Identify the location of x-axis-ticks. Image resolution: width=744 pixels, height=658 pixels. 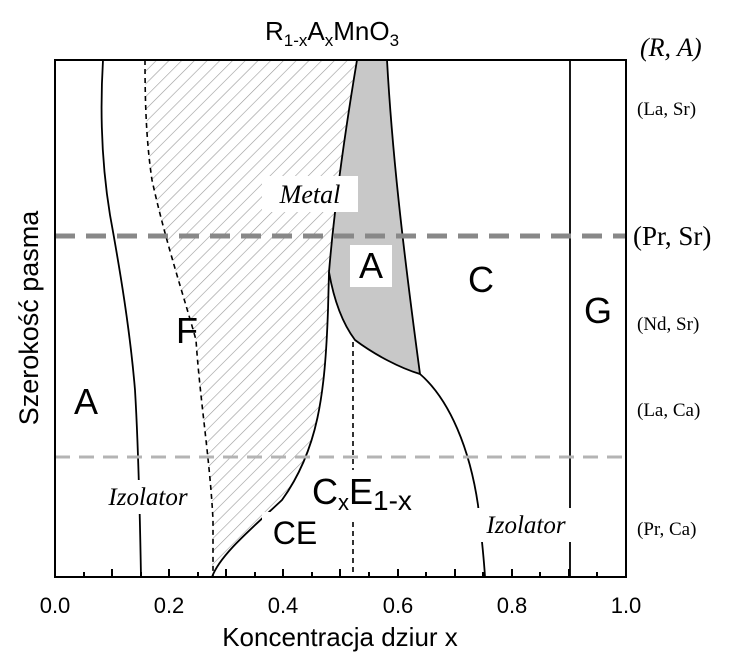
(340, 573).